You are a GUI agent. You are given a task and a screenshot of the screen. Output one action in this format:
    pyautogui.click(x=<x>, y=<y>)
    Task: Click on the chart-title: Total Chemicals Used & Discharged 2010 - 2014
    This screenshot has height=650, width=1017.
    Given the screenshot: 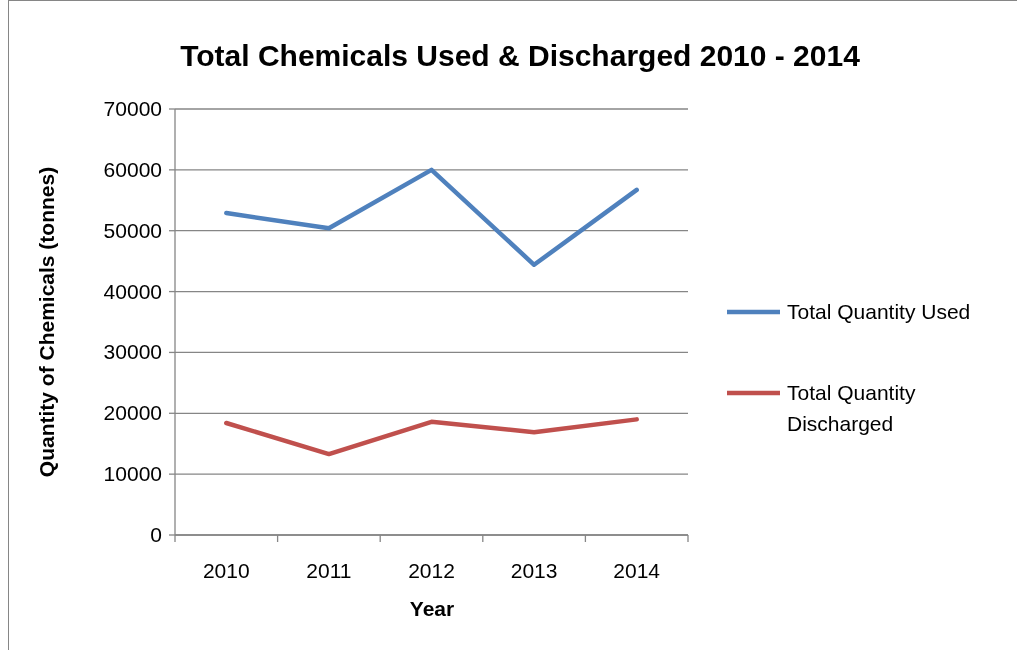 What is the action you would take?
    pyautogui.click(x=520, y=55)
    